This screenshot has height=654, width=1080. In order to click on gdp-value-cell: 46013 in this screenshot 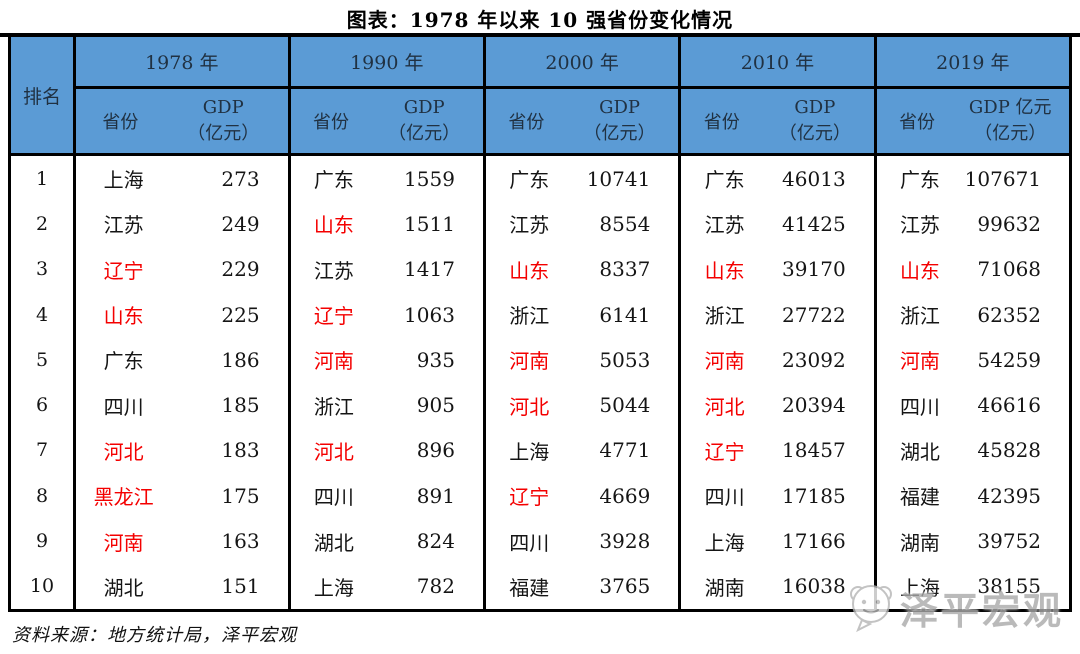, I will do `click(814, 178)`.